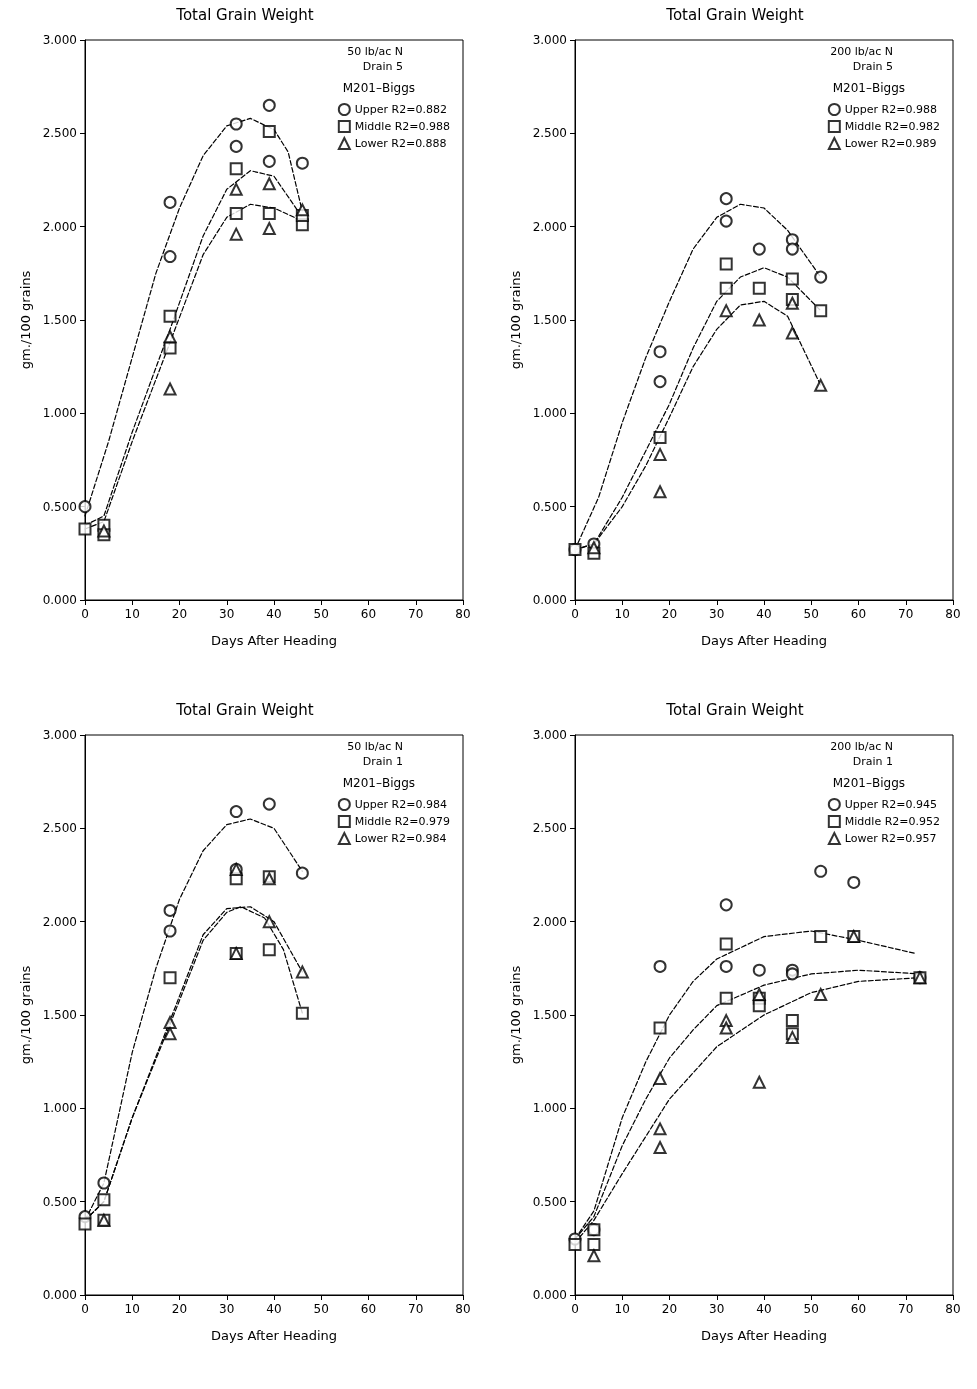 The image size is (977, 1389). I want to click on legend-label: Middle R2=0.979, so click(402, 821).